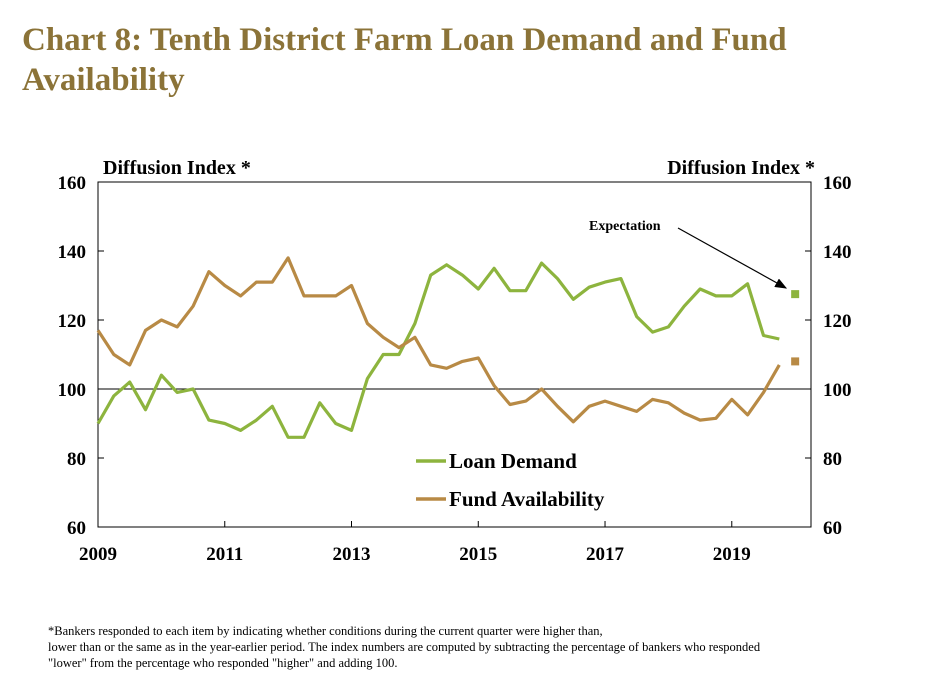 The width and height of the screenshot is (925, 694). Describe the element at coordinates (72, 252) in the screenshot. I see `y-tick-label-left: 140` at that location.